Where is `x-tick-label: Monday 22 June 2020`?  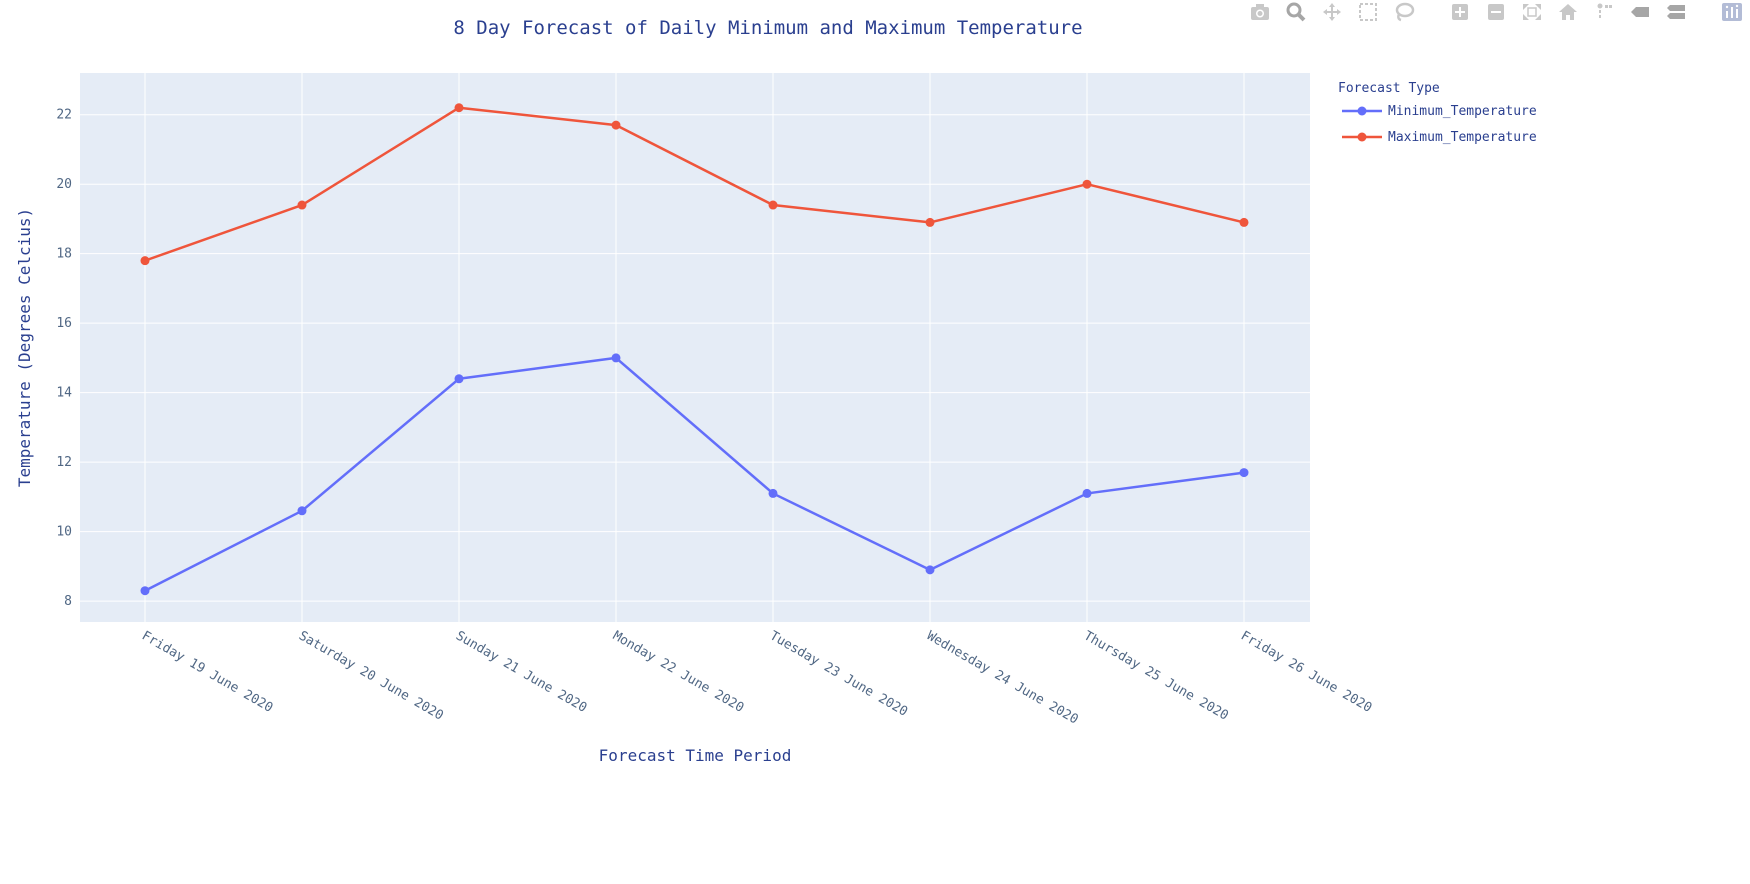
x-tick-label: Monday 22 June 2020 is located at coordinates (678, 671).